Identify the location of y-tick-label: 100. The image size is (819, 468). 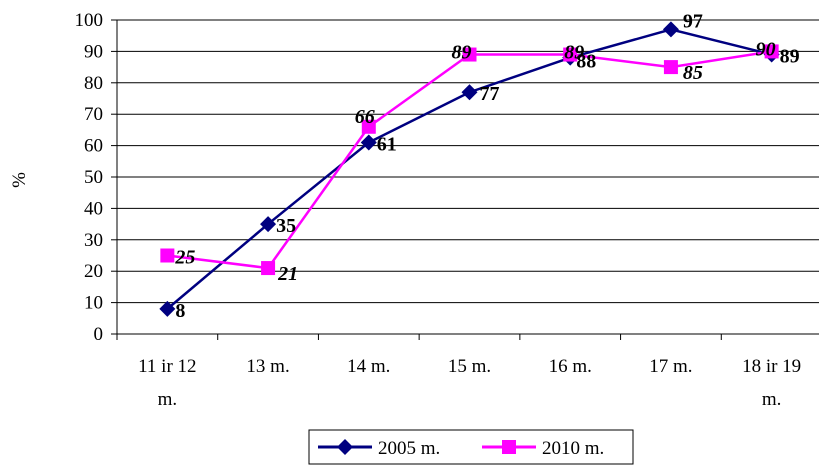
(89, 20).